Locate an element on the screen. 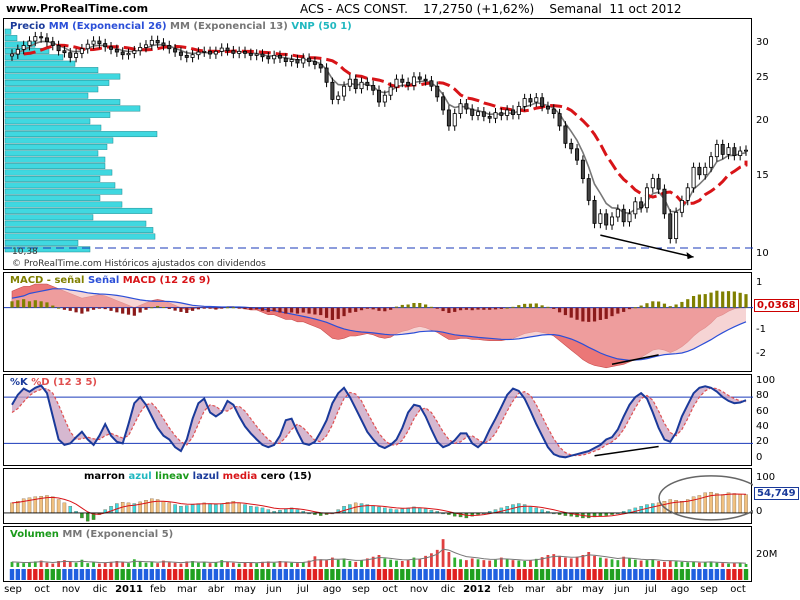 The height and width of the screenshot is (600, 800). volume-chart is located at coordinates (378, 555).